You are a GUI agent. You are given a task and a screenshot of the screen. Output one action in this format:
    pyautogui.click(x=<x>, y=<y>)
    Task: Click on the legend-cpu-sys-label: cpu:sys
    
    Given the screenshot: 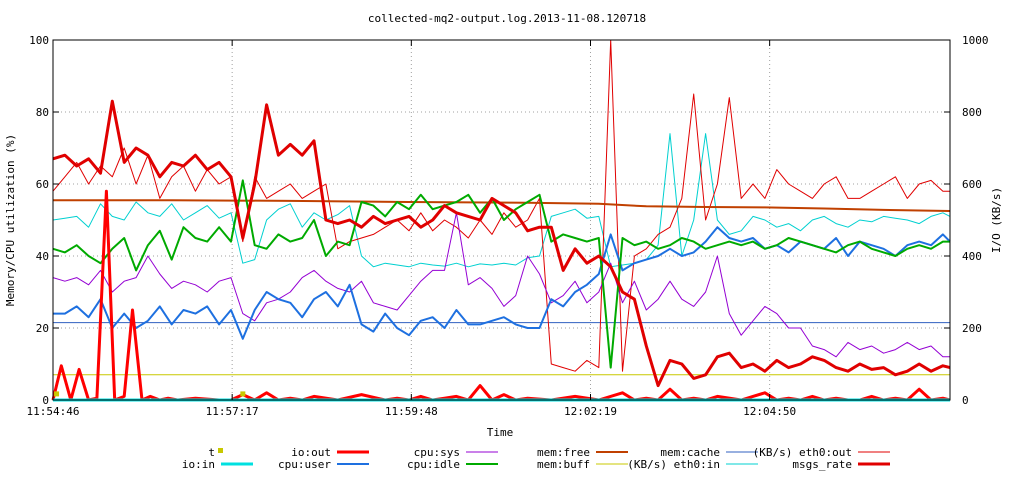 What is the action you would take?
    pyautogui.click(x=437, y=452)
    